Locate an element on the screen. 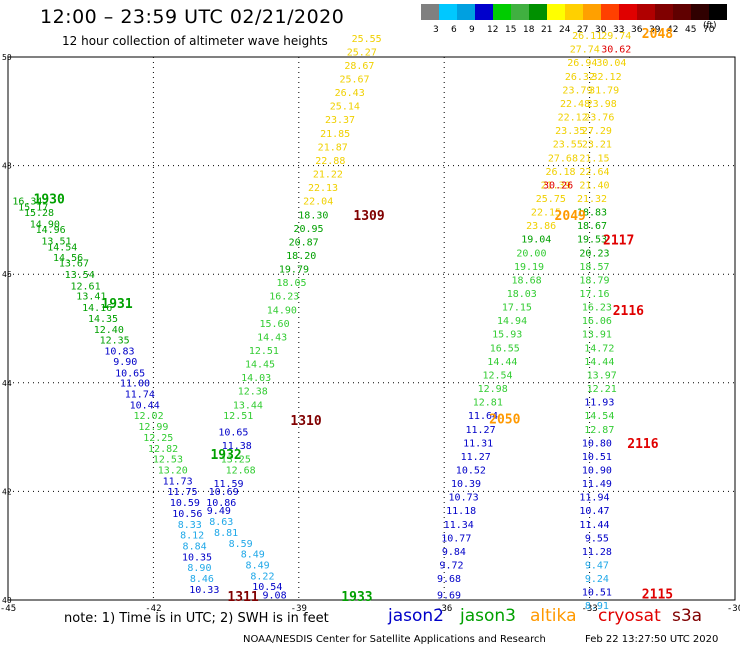 Image resolution: width=740 pixels, height=650 pixels. lon-tick-label: -30 is located at coordinates (733, 609).